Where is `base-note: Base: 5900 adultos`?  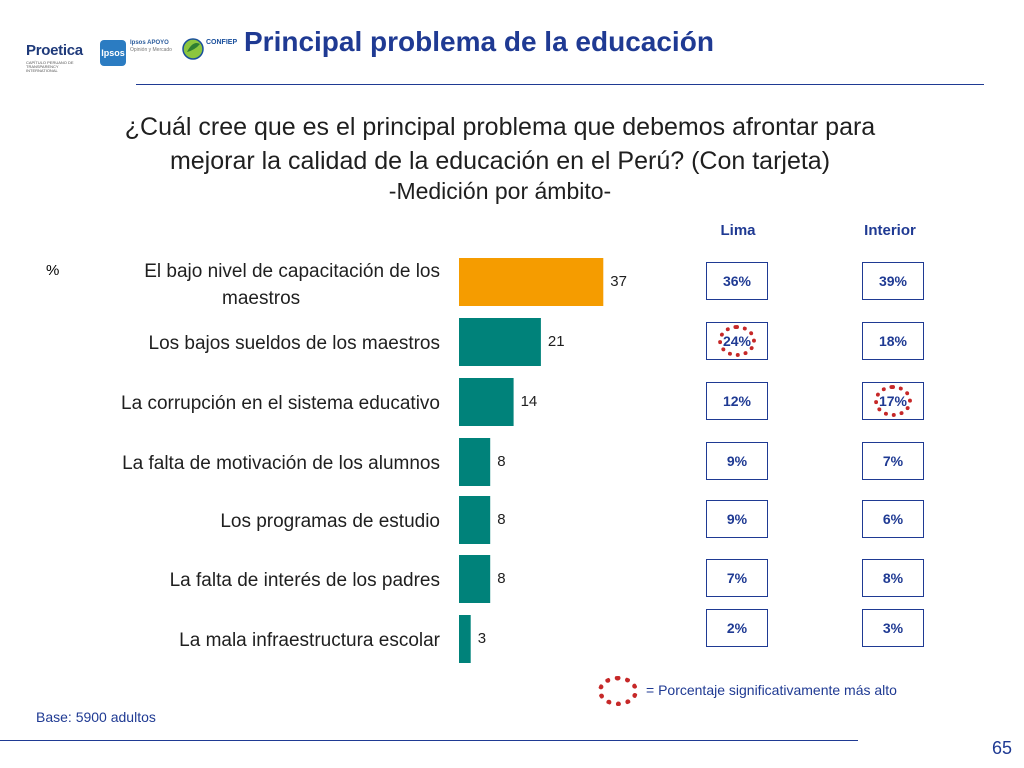
base-note: Base: 5900 adultos is located at coordinates (96, 717).